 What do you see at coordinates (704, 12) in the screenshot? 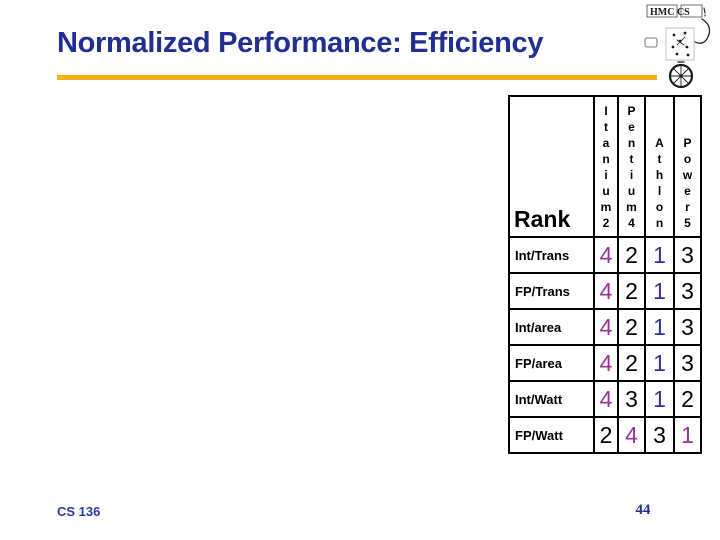
I see `logo-exclamation` at bounding box center [704, 12].